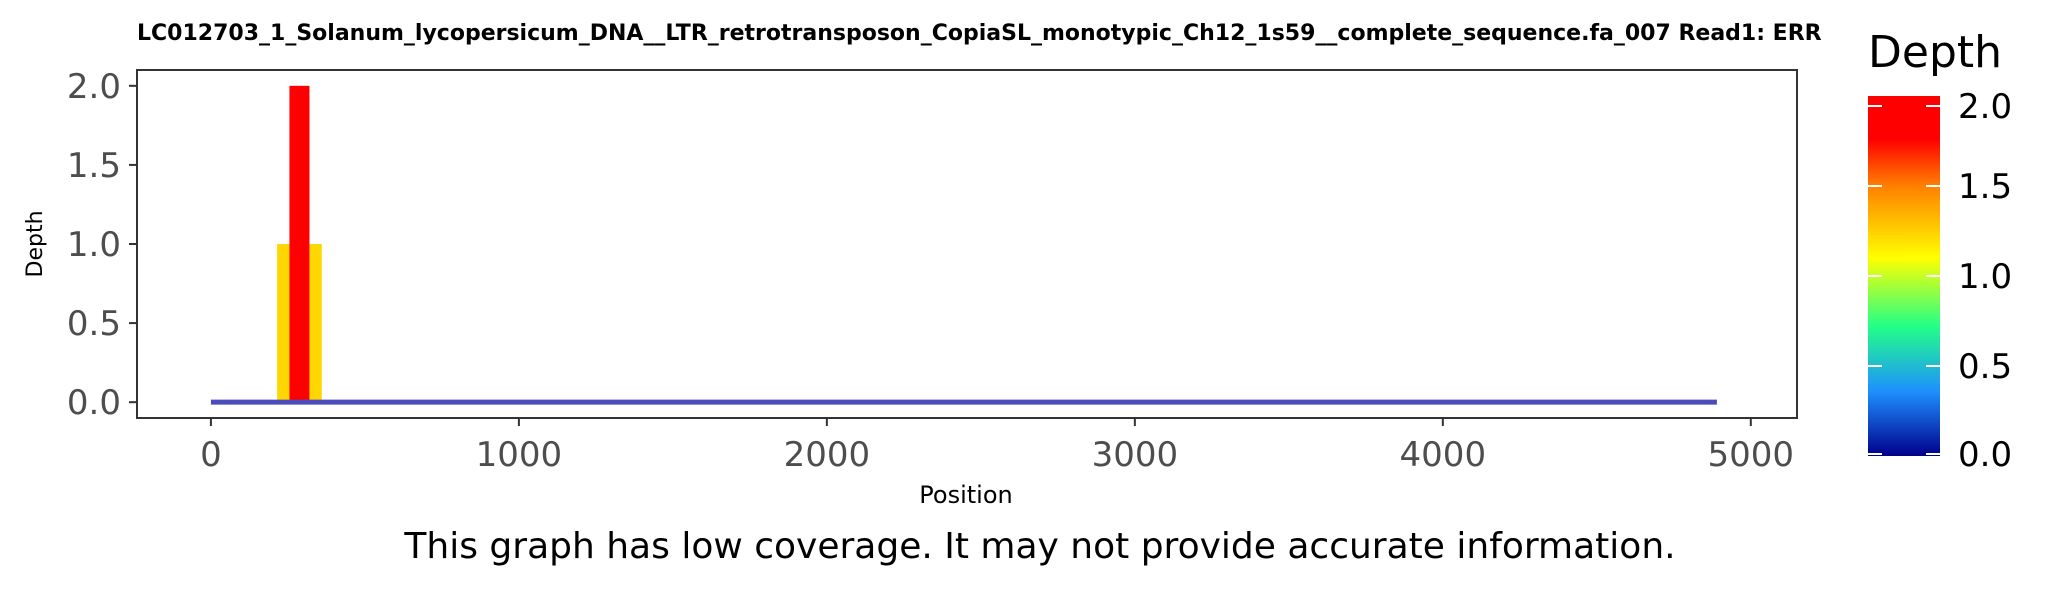 The image size is (2066, 590). What do you see at coordinates (1985, 107) in the screenshot?
I see `colorbar-tick-label: 2.0` at bounding box center [1985, 107].